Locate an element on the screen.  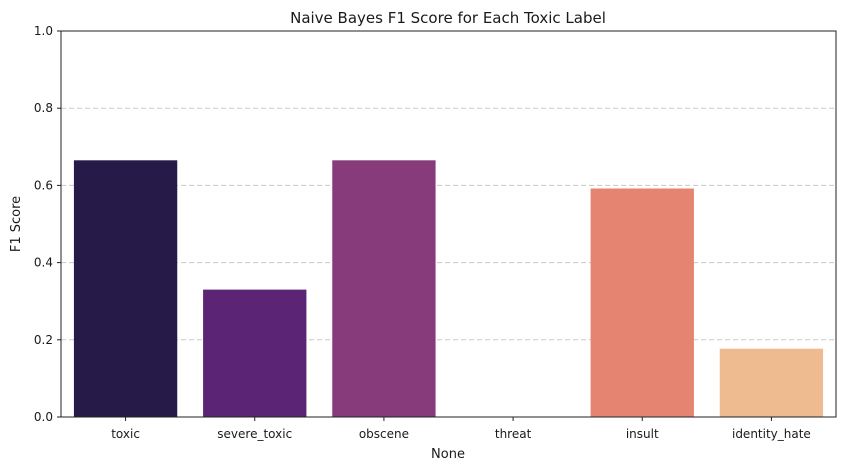
x-tick-label: identity_hate is located at coordinates (771, 434).